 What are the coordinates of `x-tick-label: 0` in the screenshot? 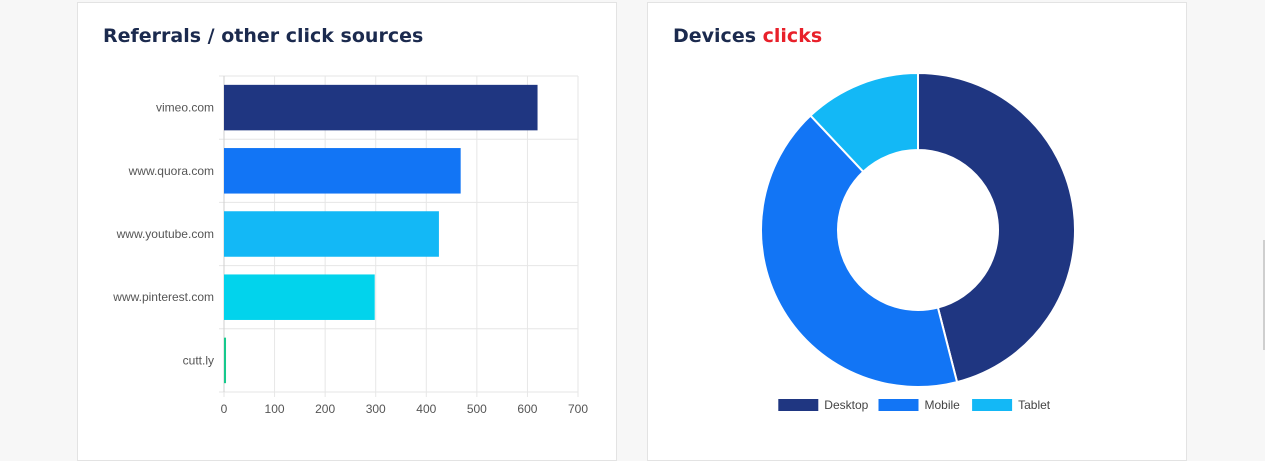 It's located at (224, 409).